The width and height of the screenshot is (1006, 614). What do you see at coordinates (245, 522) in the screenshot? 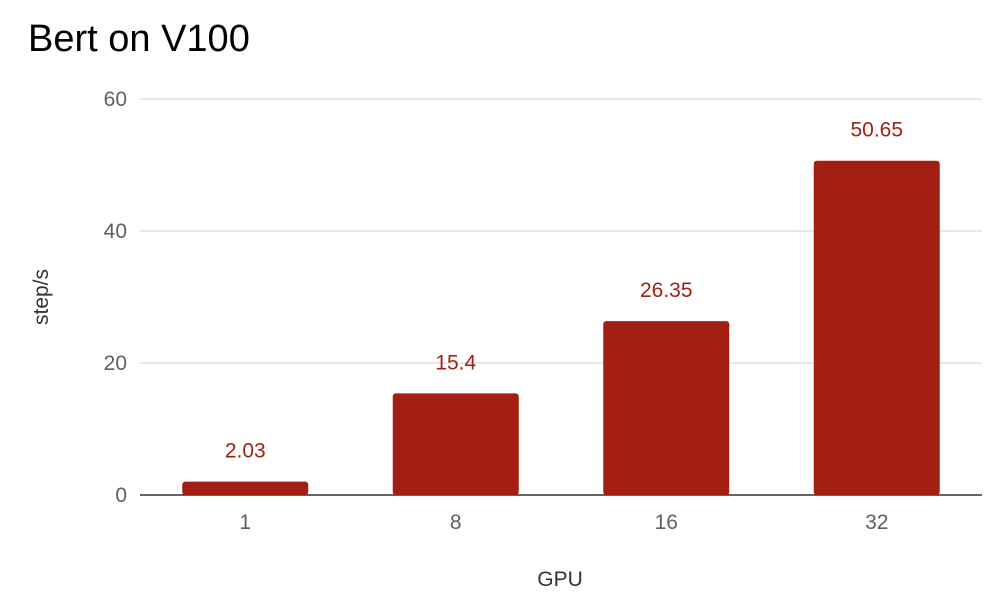
I see `x-tick-label: 1` at bounding box center [245, 522].